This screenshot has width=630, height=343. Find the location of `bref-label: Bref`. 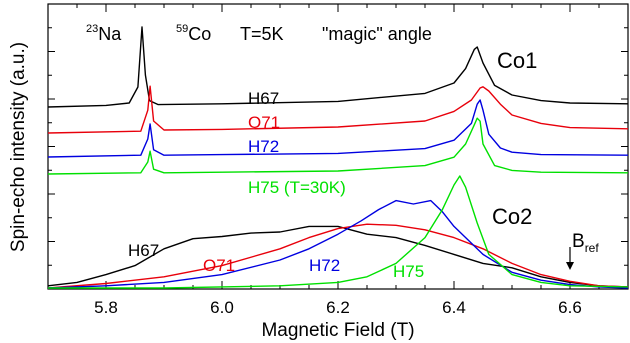

bref-label: Bref is located at coordinates (585, 243).